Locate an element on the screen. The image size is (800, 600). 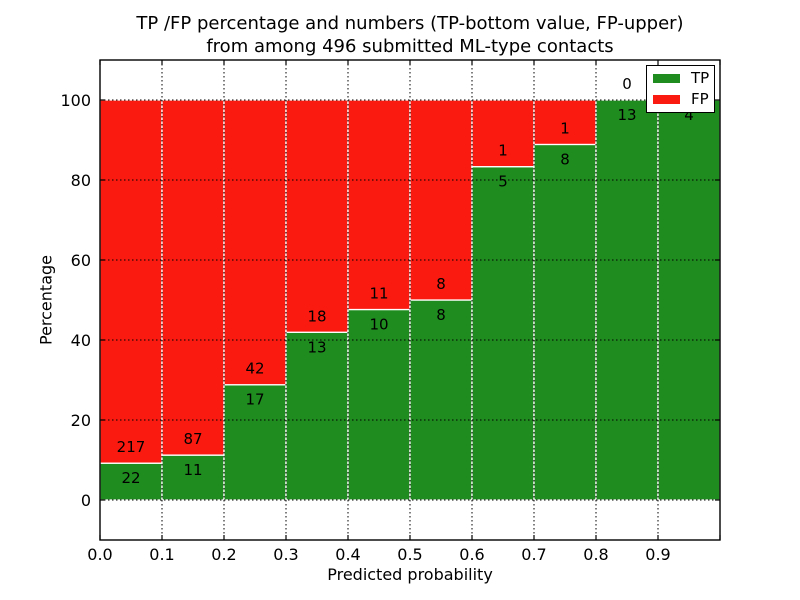
x-tick-label-0.5: 0.5 is located at coordinates (409, 554).